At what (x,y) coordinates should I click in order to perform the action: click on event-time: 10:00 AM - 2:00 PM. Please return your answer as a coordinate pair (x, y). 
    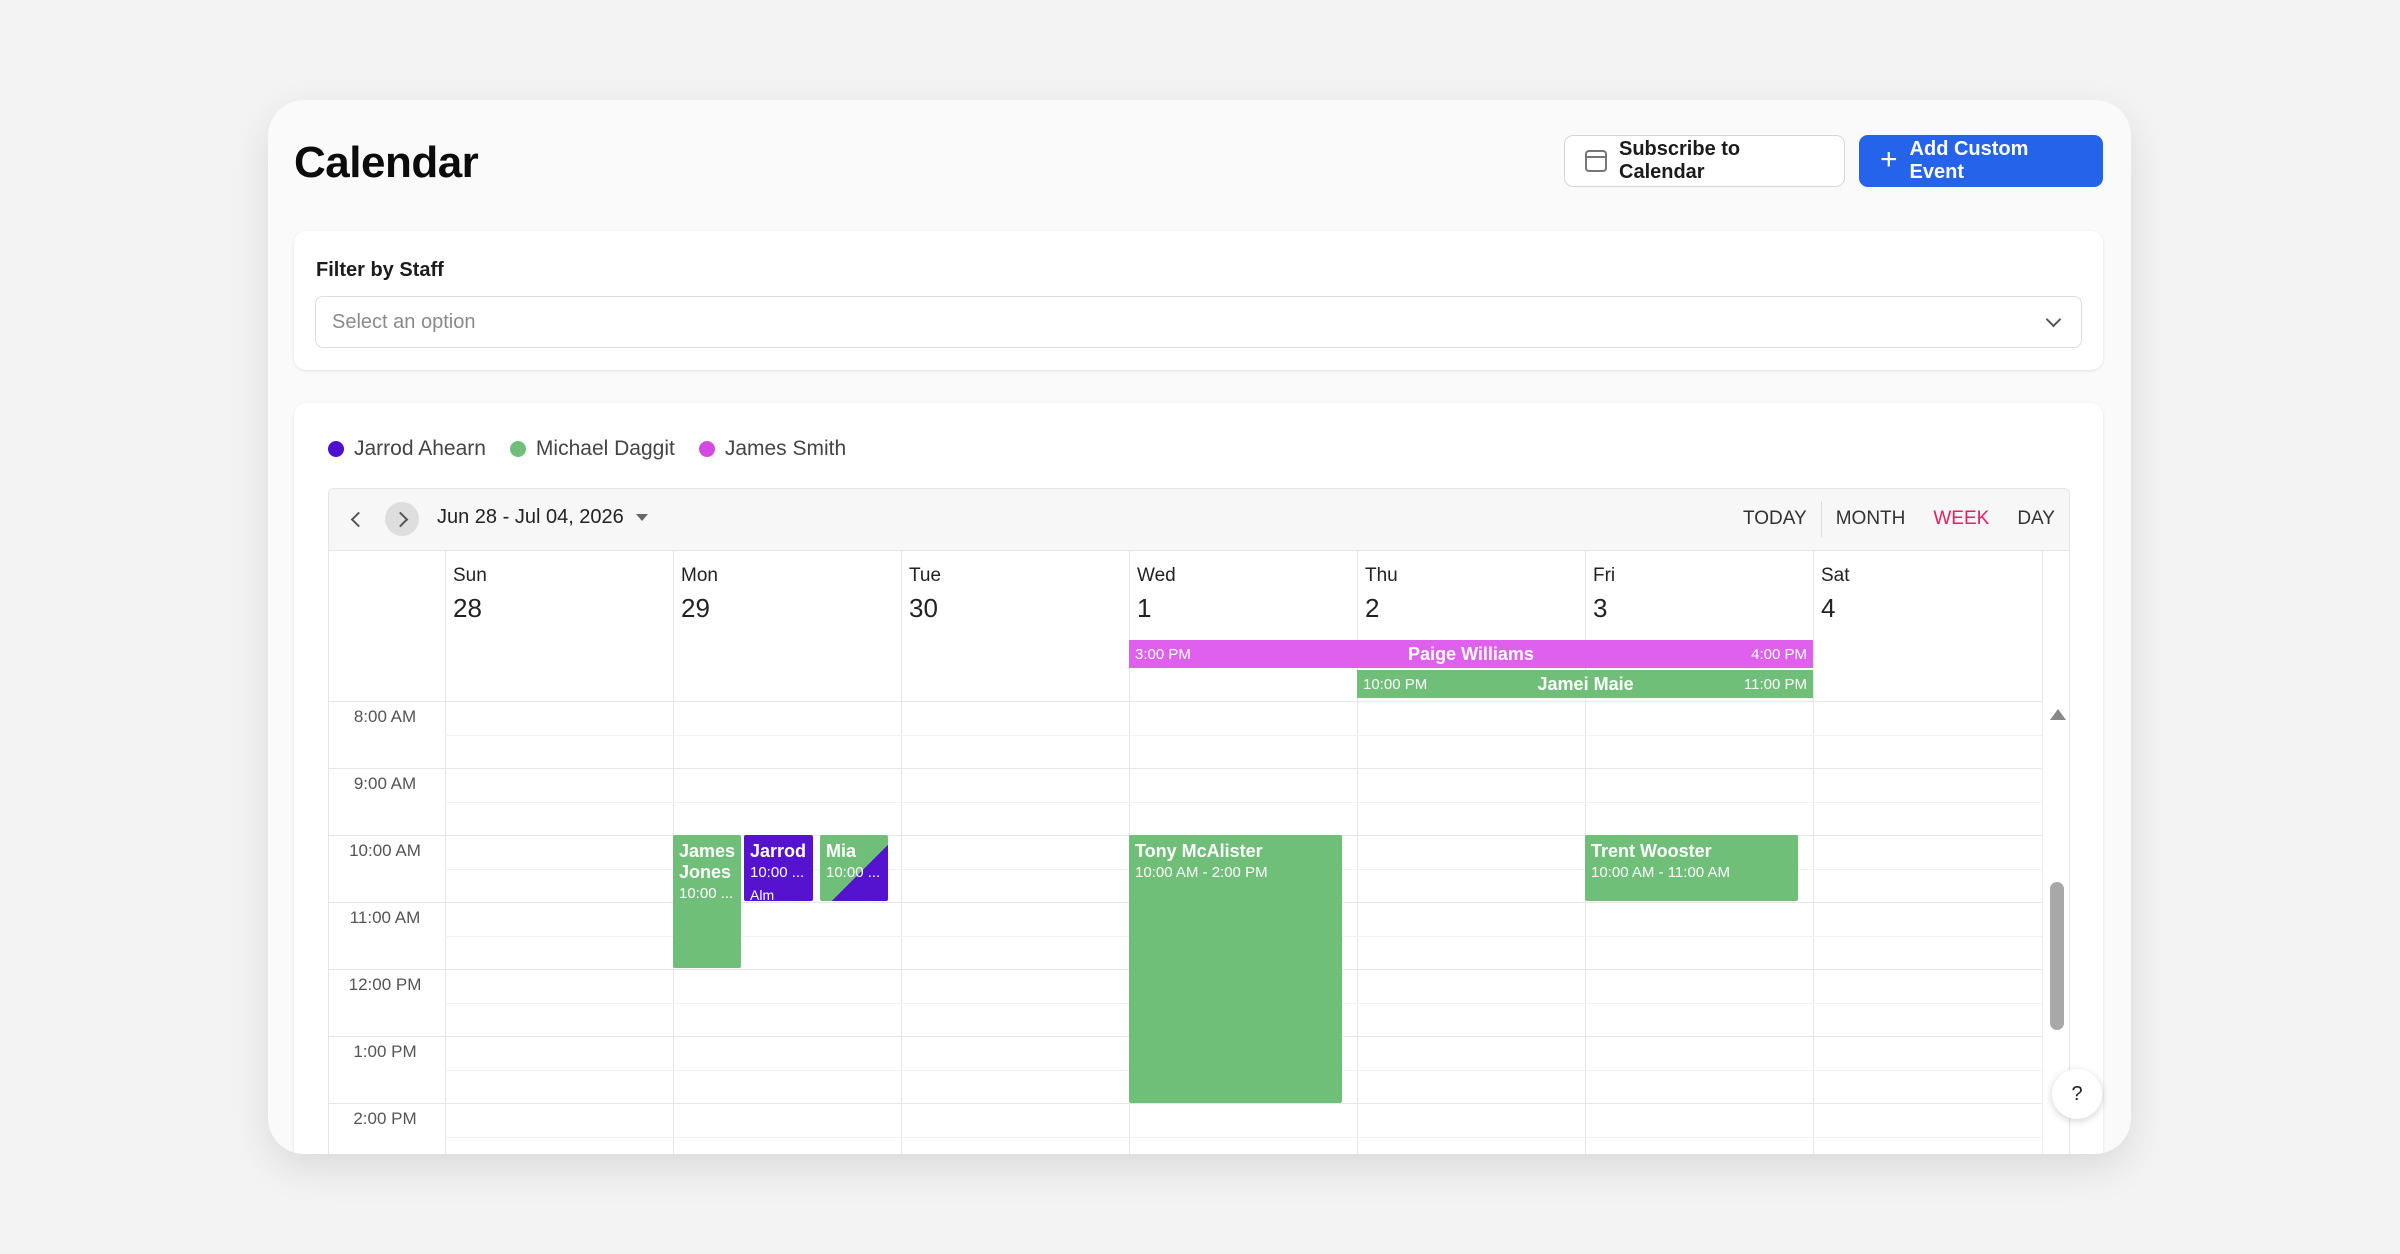
    Looking at the image, I should click on (1201, 872).